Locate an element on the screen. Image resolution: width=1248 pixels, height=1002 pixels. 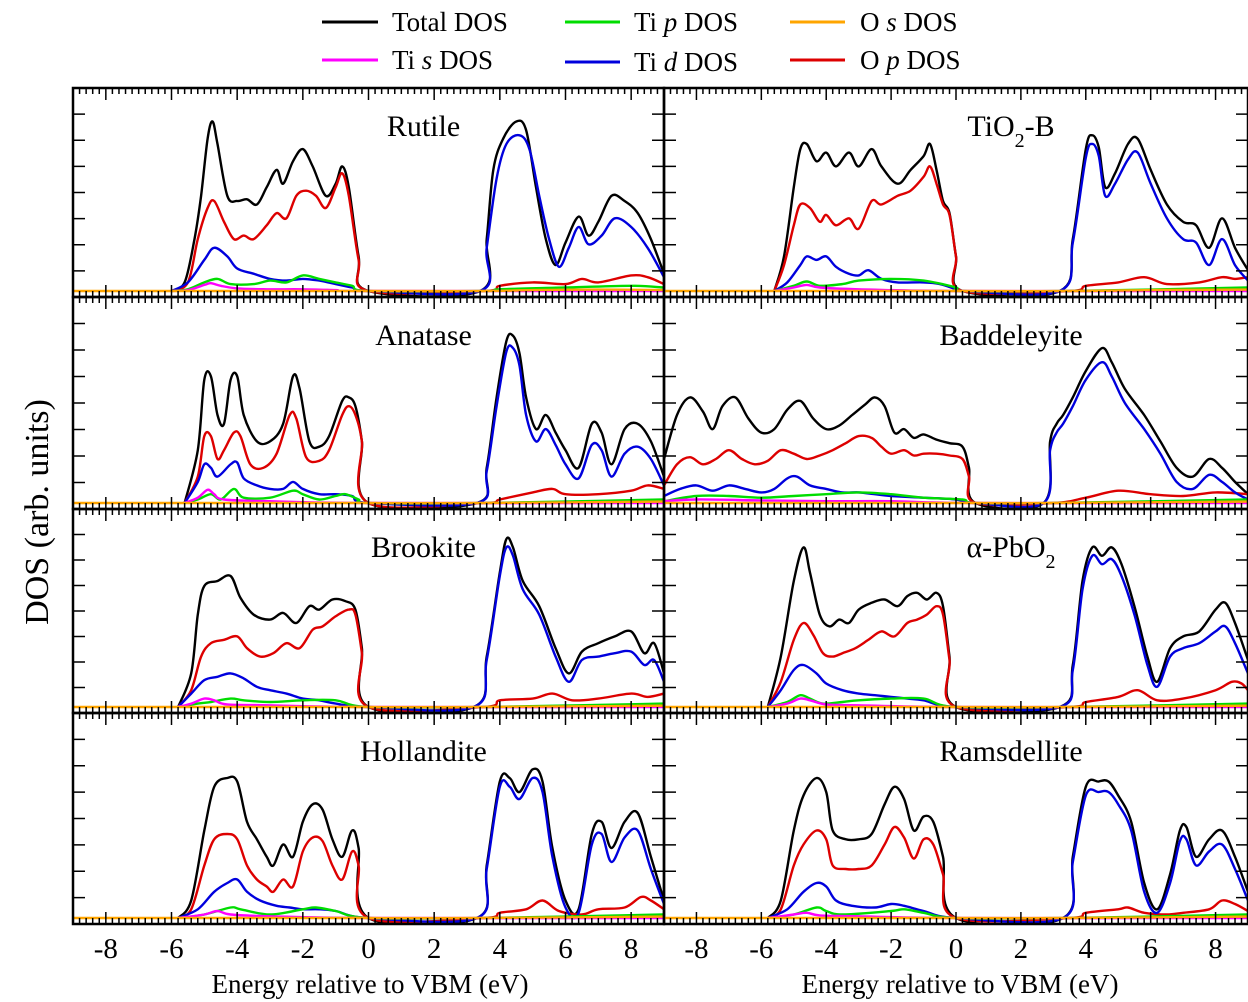
legend-label: O p DOS is located at coordinates (910, 60).